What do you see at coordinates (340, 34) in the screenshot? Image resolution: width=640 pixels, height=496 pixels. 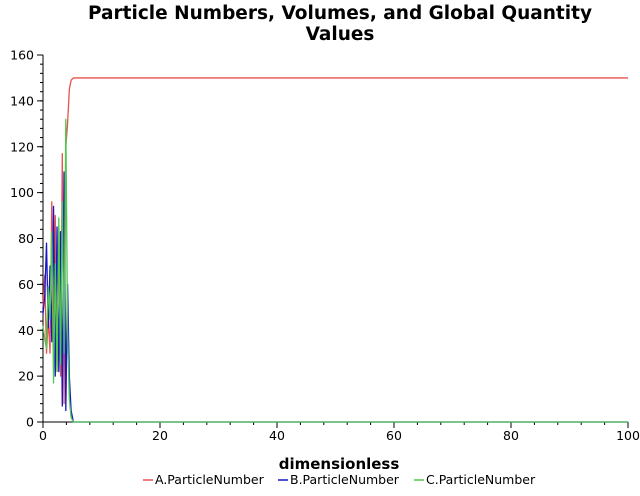 I see `chart-title-line-2: Values` at bounding box center [340, 34].